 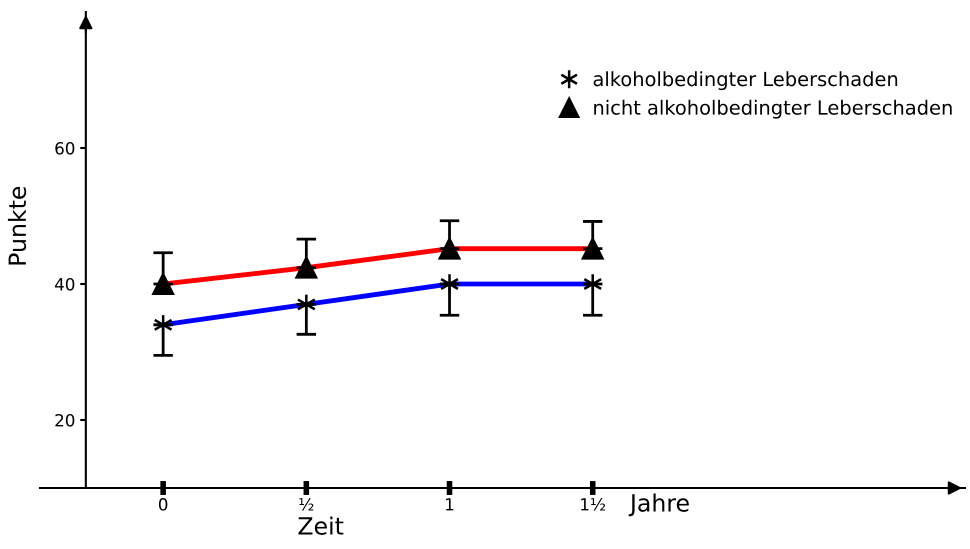 What do you see at coordinates (321, 525) in the screenshot?
I see `x-axis-title: Zeit` at bounding box center [321, 525].